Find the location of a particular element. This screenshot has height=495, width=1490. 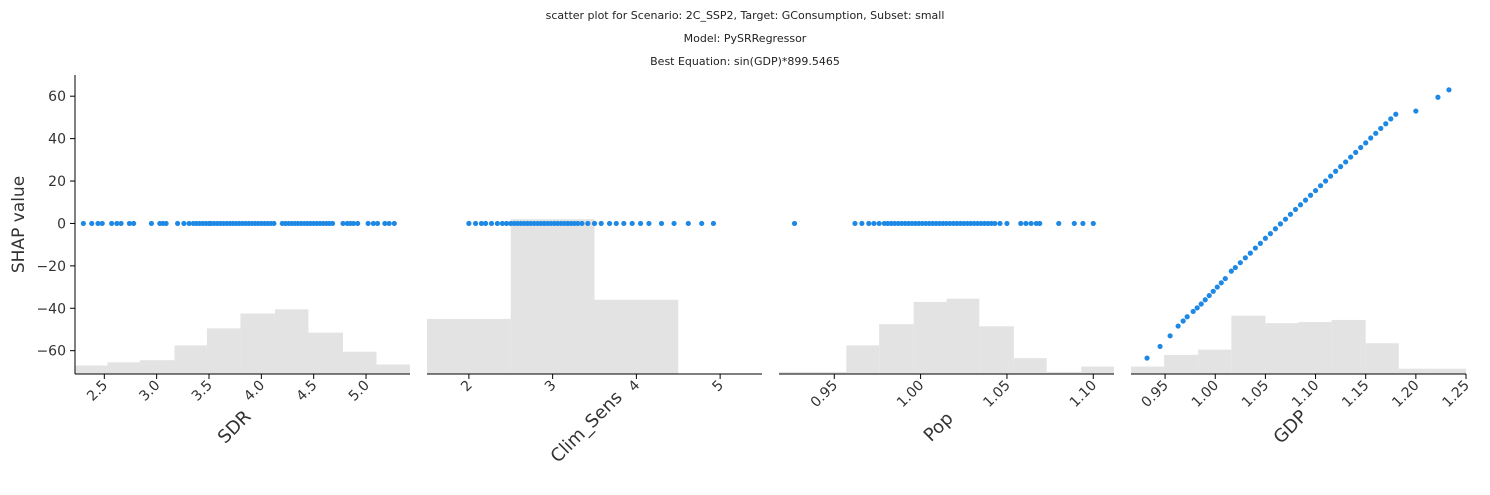

panel-clim-sens: 2 3 4 5 Clim_Sens is located at coordinates (594, 343).